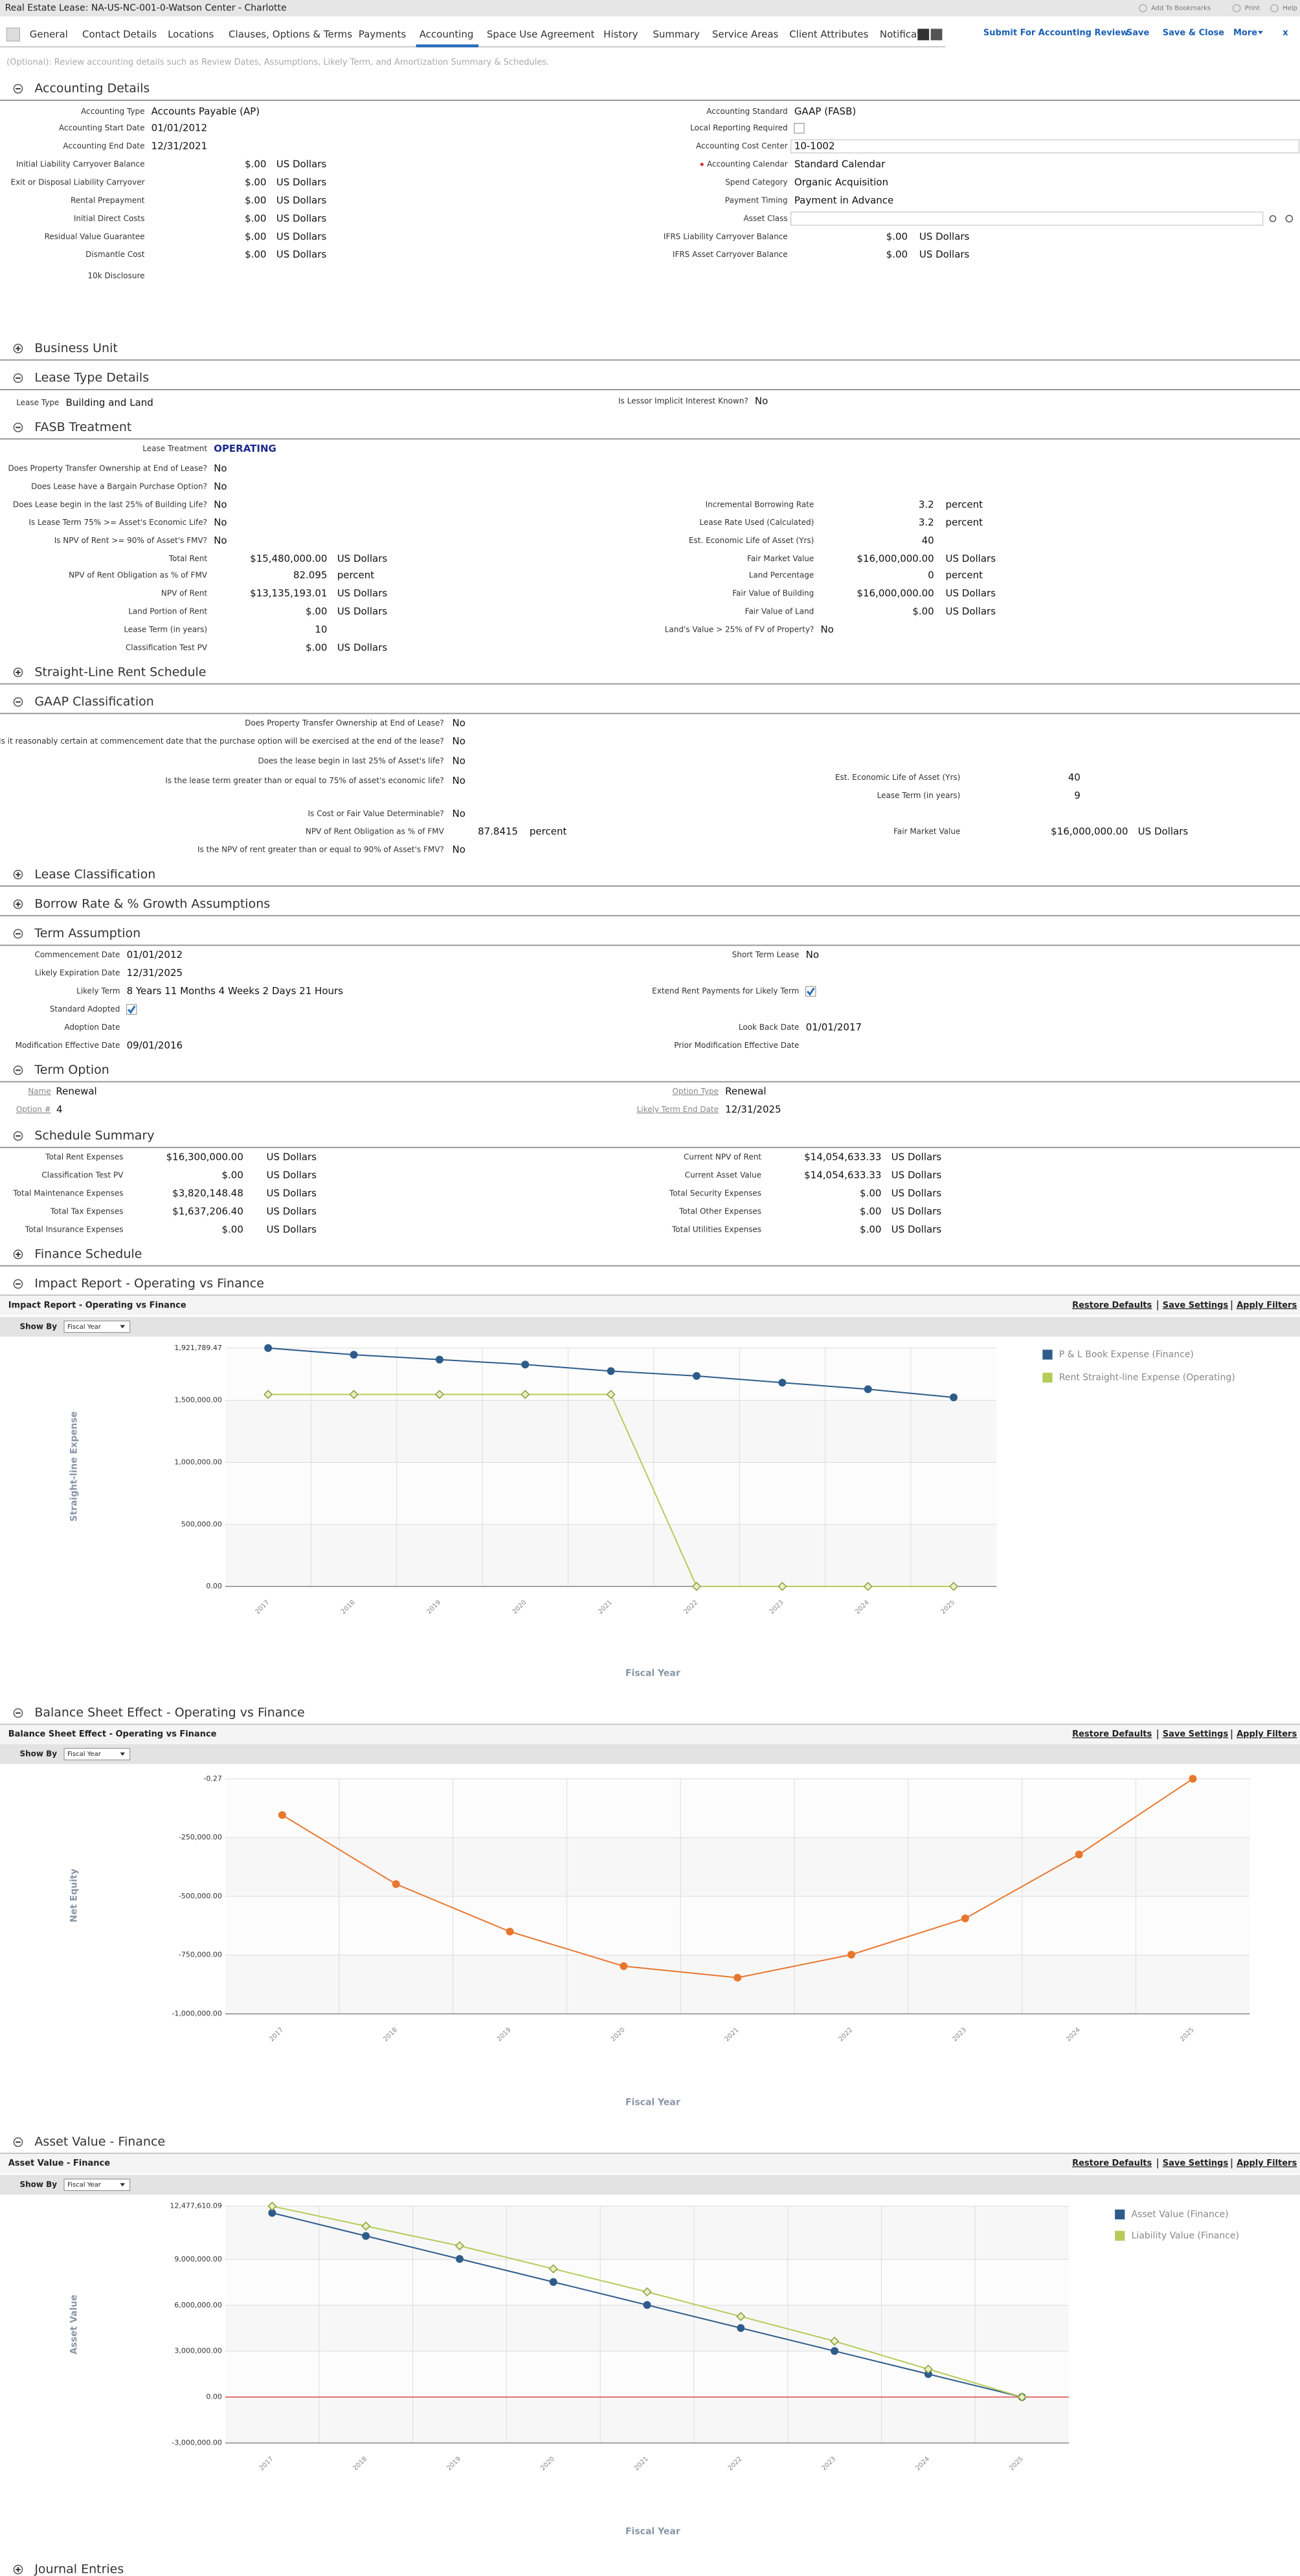 Image resolution: width=1300 pixels, height=2576 pixels. What do you see at coordinates (197, 1348) in the screenshot?
I see `y-tick-label: 1,921,789.47` at bounding box center [197, 1348].